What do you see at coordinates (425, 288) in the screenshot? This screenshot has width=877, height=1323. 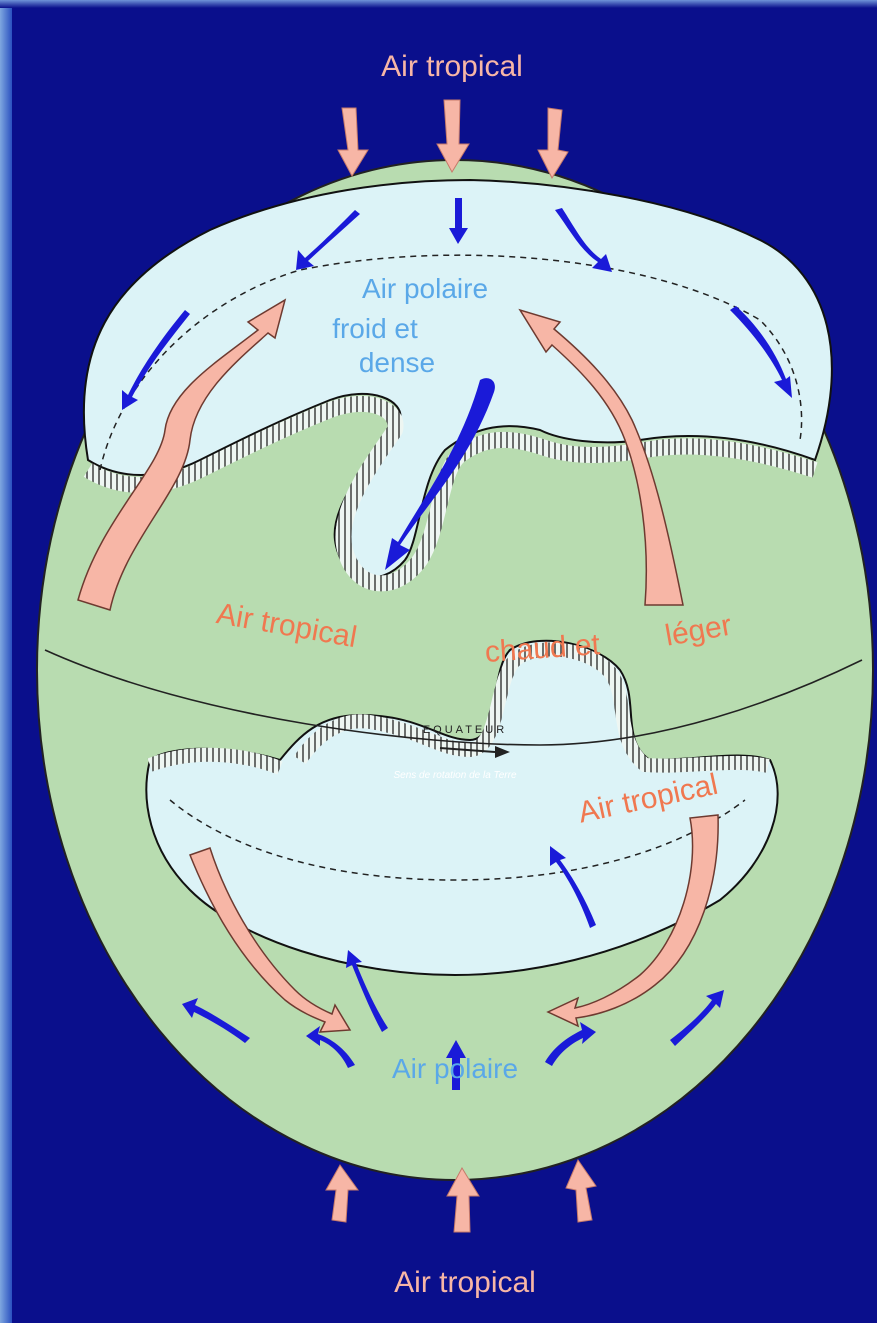 I see `label-north-air-polaire: Air polaire` at bounding box center [425, 288].